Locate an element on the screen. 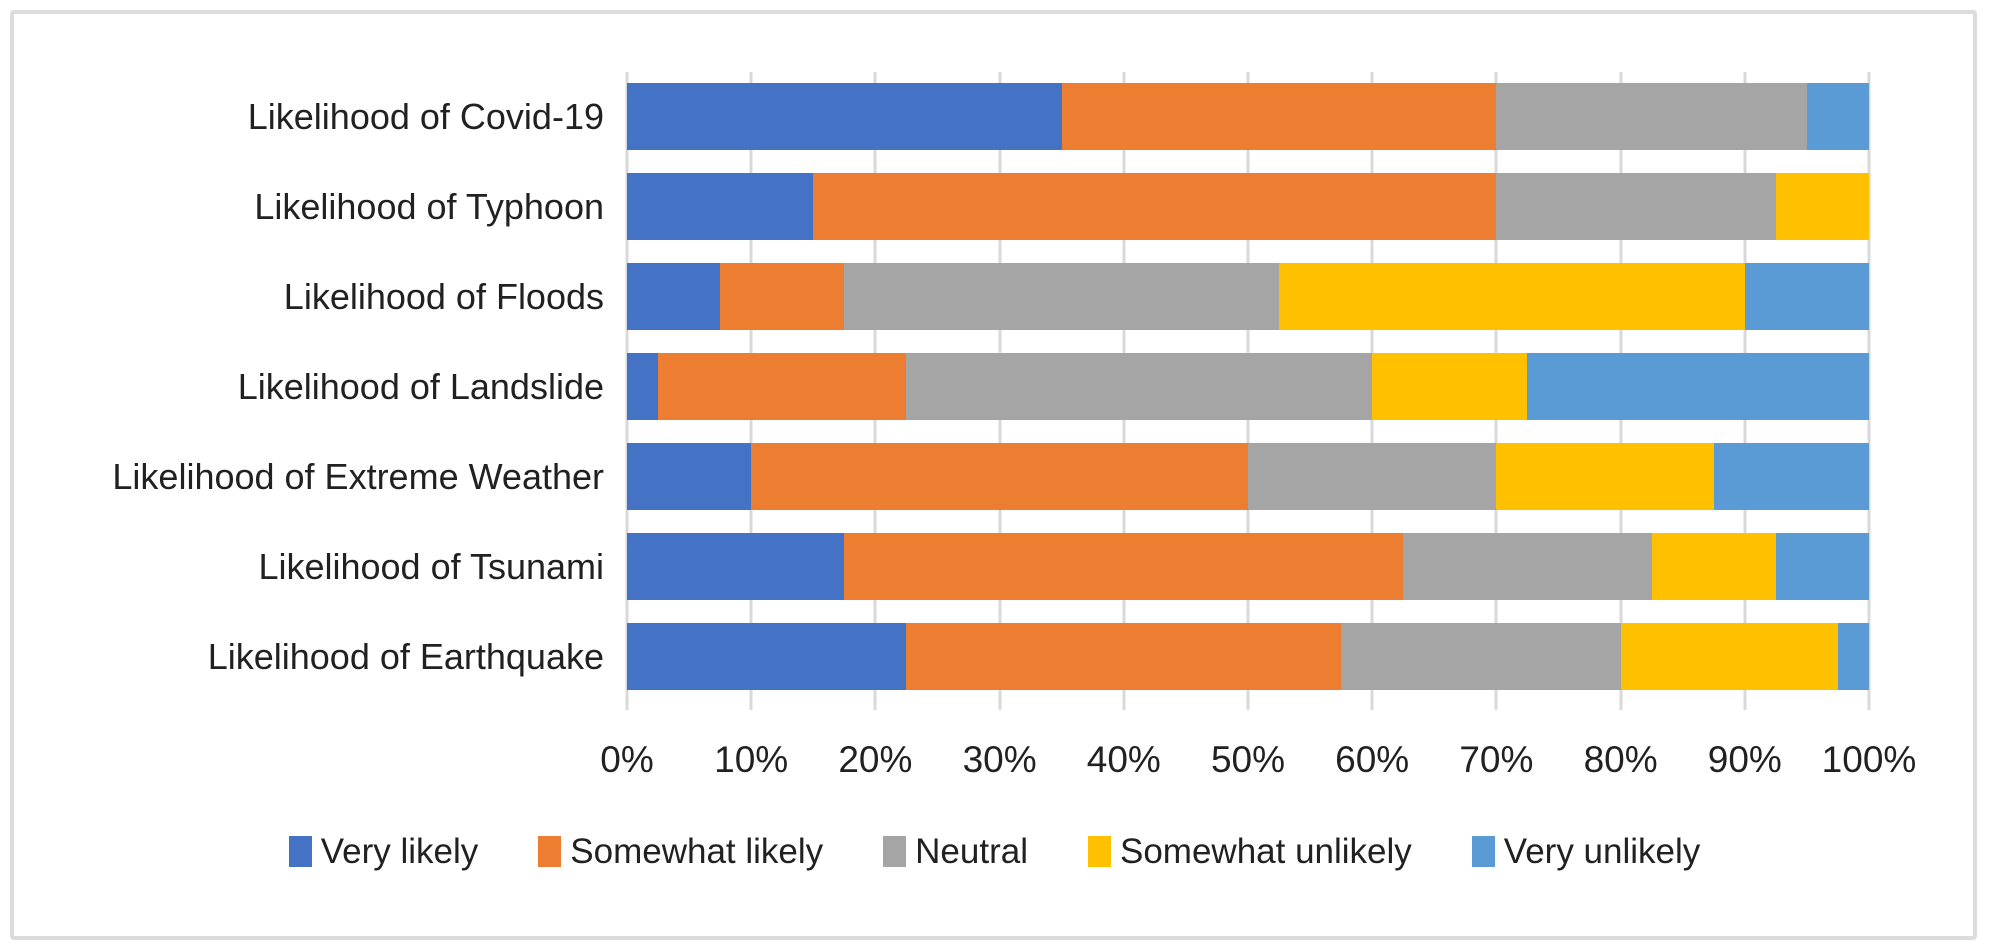 The image size is (1989, 950). legend-label: Very likely is located at coordinates (399, 851).